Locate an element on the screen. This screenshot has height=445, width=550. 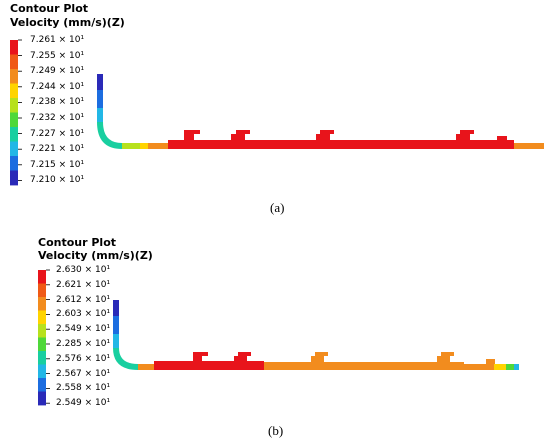
legend-label: 7.232 × 10¹ is located at coordinates (57, 118).